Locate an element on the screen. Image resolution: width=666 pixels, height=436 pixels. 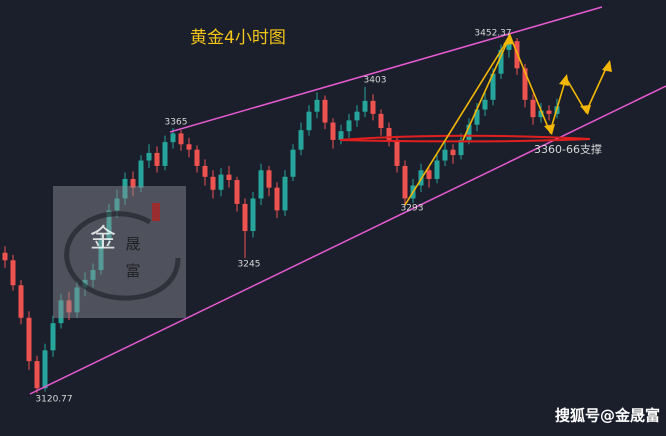
arrow-heads is located at coordinates (557, 84).